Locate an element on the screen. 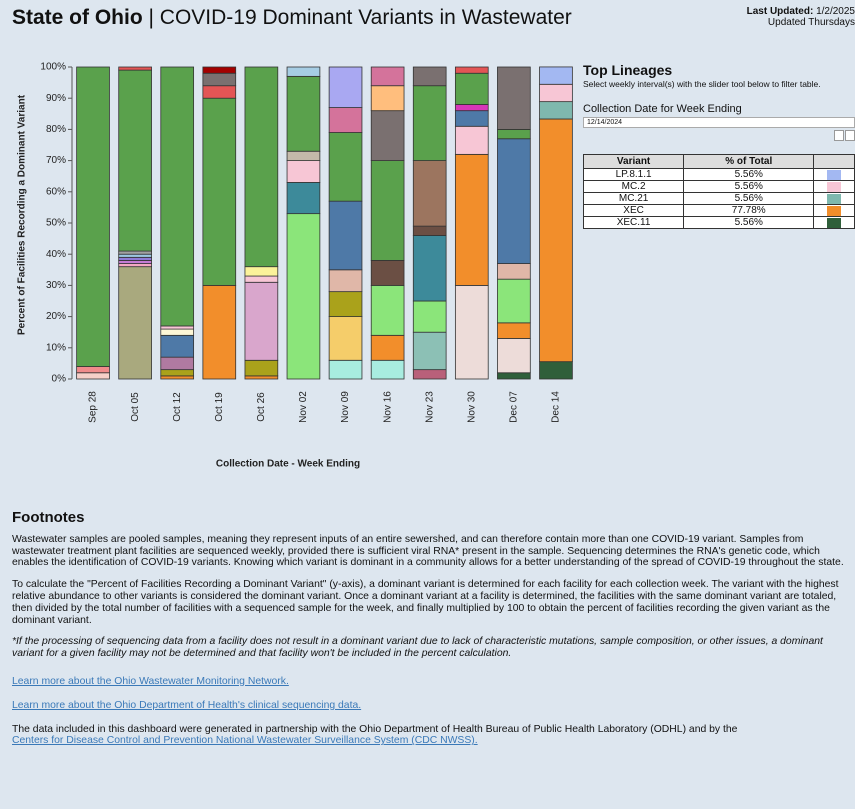 This screenshot has height=809, width=855. date-input: 12/14/2024 is located at coordinates (719, 122).